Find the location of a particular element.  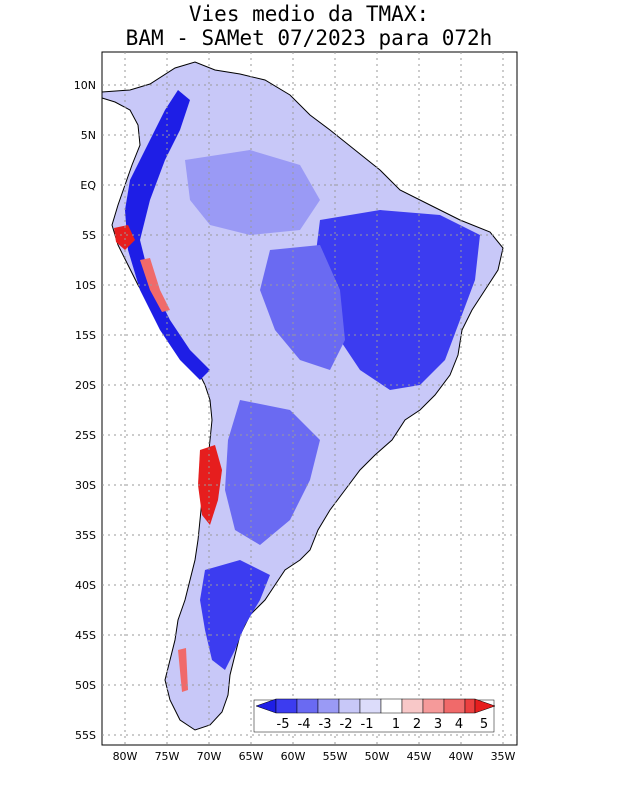

colorbar-label: -2 is located at coordinates (346, 724).